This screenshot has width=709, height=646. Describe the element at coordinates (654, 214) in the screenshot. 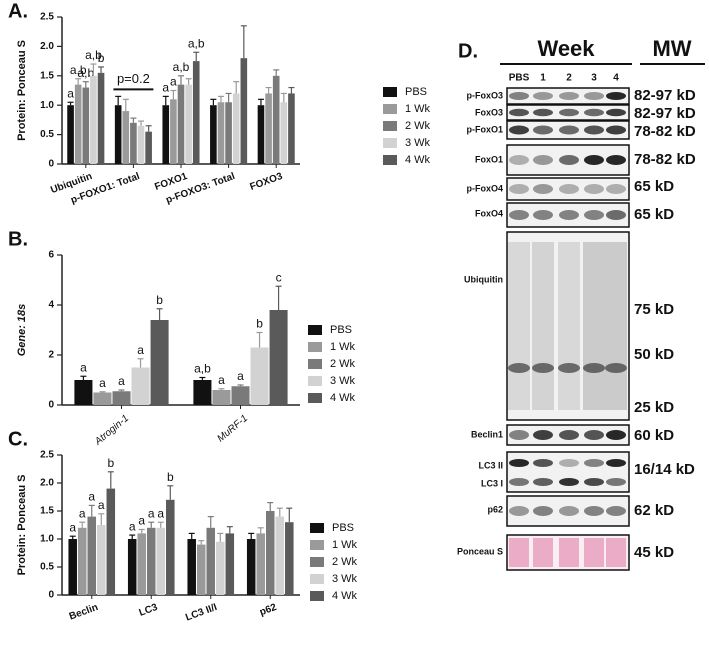

I see `mw-label: 65 kD` at that location.